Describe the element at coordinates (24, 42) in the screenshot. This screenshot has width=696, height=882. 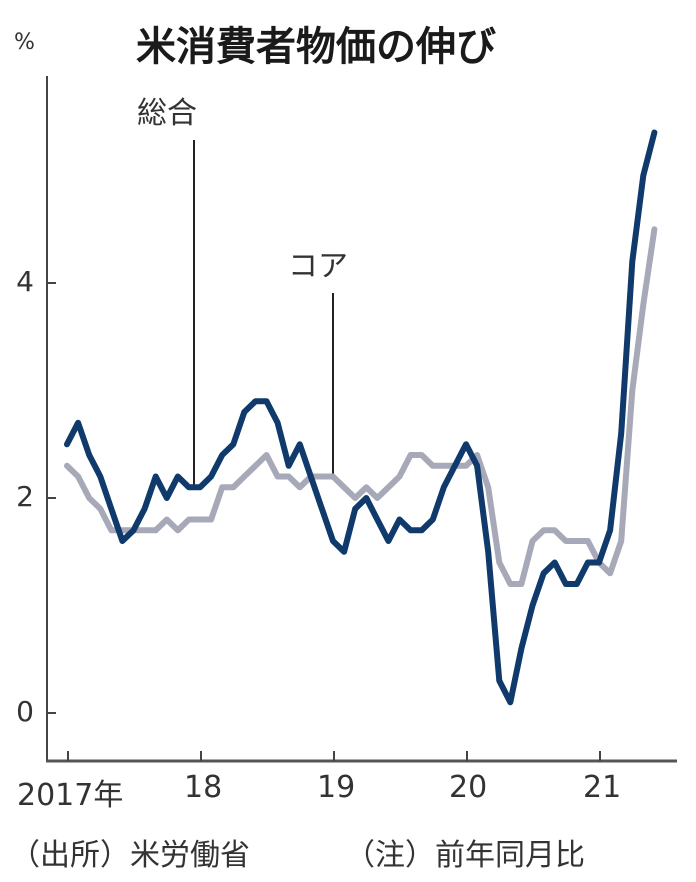
I see `y-axis-unit: %` at that location.